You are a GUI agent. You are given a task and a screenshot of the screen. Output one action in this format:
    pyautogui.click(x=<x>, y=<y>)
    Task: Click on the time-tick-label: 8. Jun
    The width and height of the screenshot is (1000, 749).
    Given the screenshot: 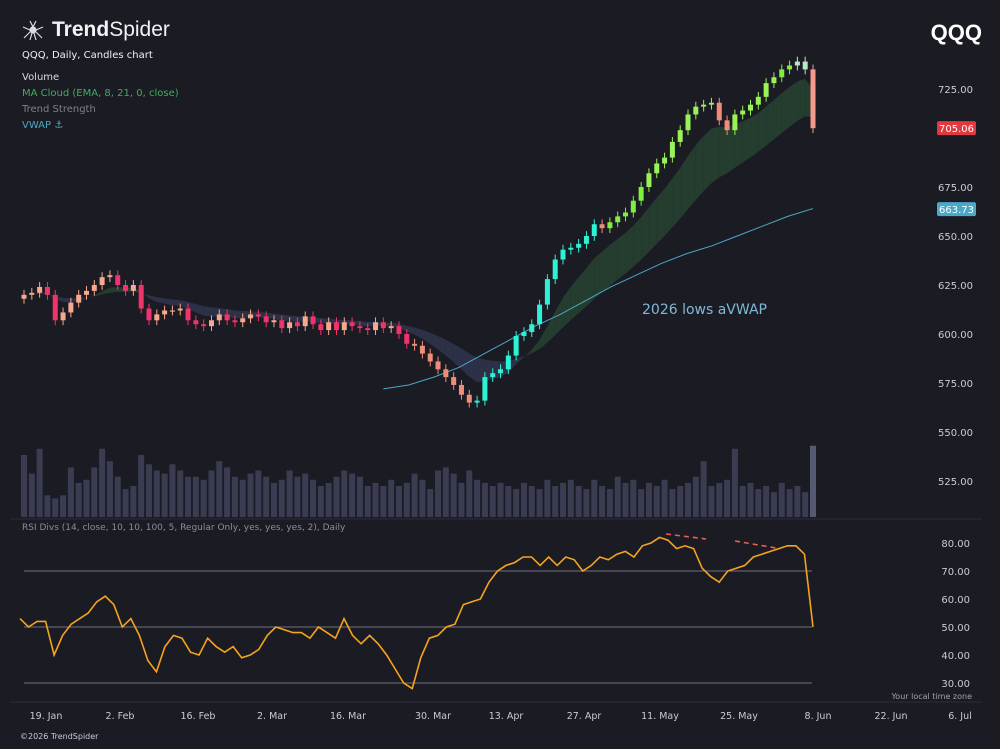 What is the action you would take?
    pyautogui.click(x=818, y=716)
    